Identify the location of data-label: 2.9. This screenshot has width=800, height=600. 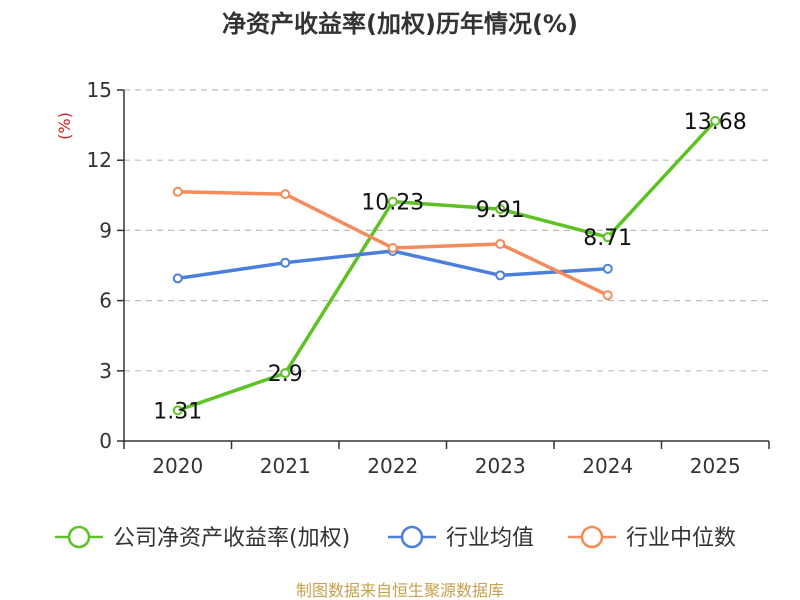
(285, 374).